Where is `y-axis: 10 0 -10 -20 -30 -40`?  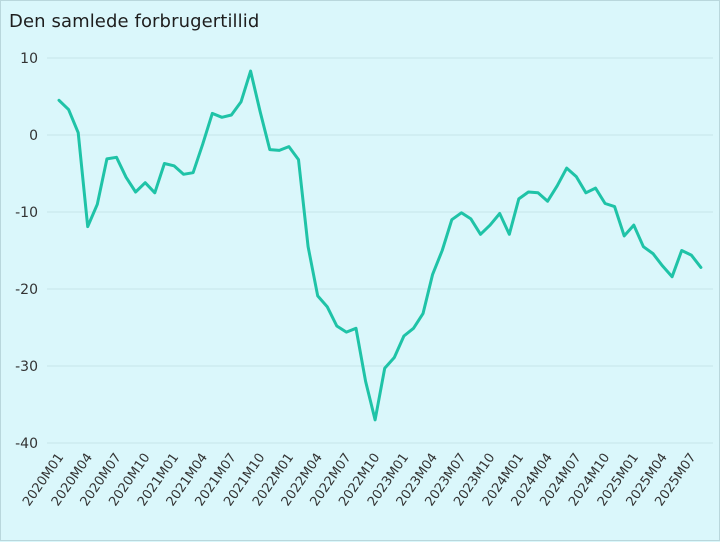 y-axis: 10 0 -10 -20 -30 -40 is located at coordinates (26, 251).